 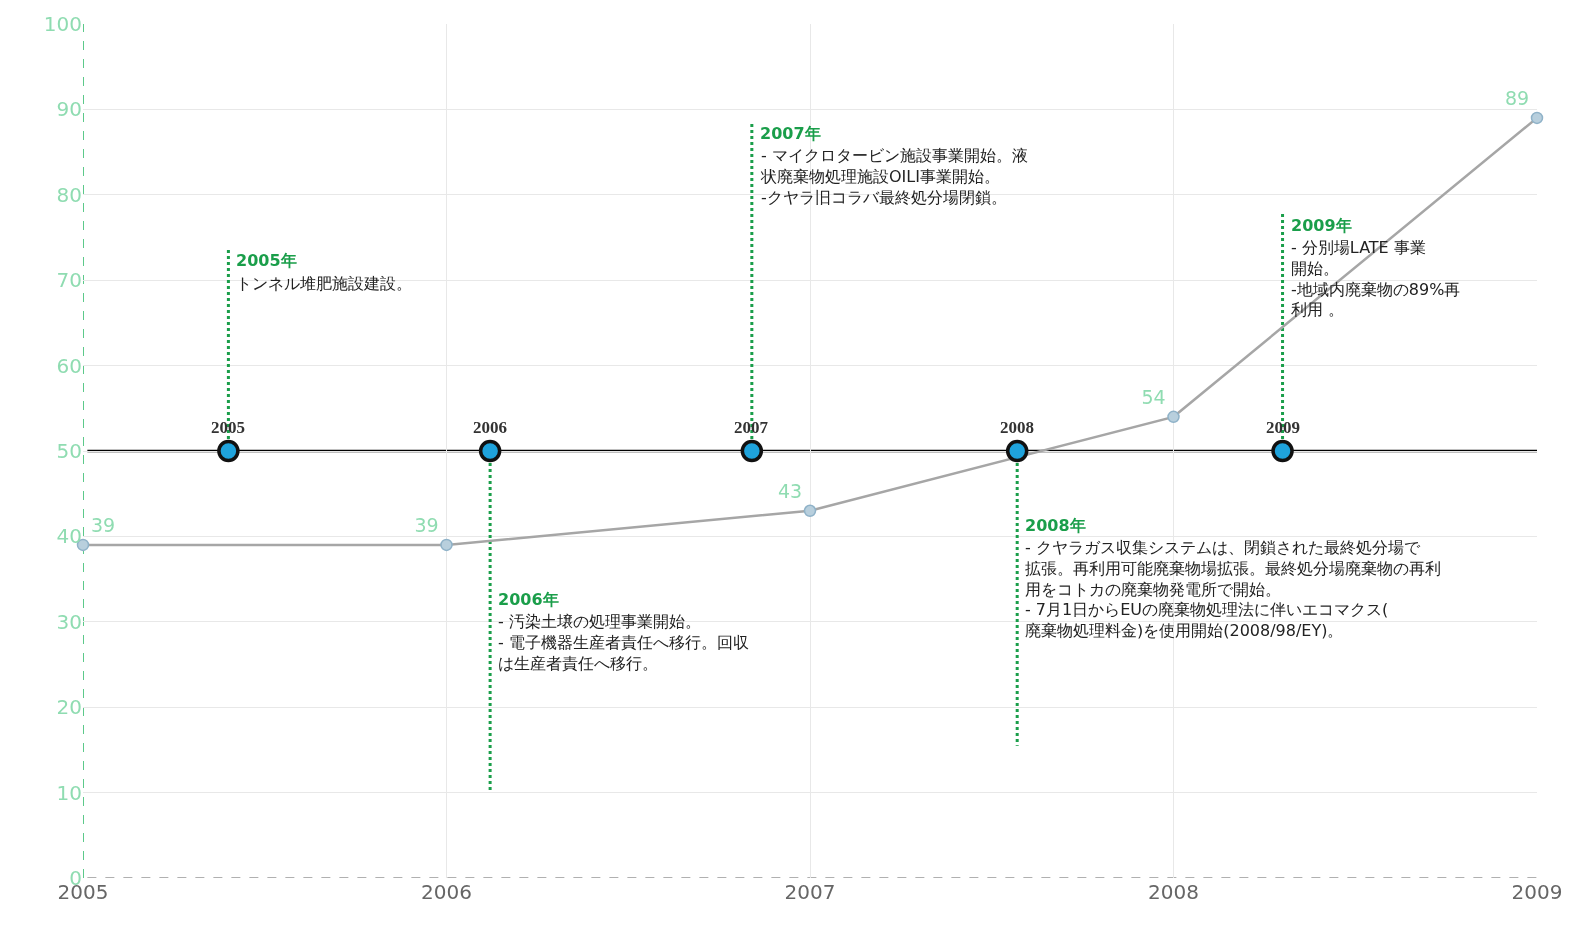 What do you see at coordinates (1376, 279) in the screenshot?
I see `annotation: - 分別場LATE 事業開始。 -地域内廃棄物の89%再利用 。` at bounding box center [1376, 279].